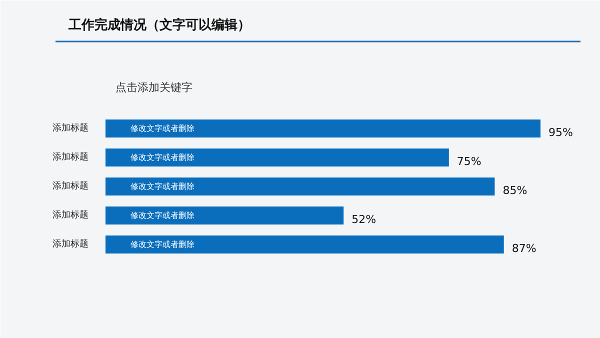  Describe the element at coordinates (154, 87) in the screenshot. I see `chart-subtitle: 点击添加关键字` at that location.